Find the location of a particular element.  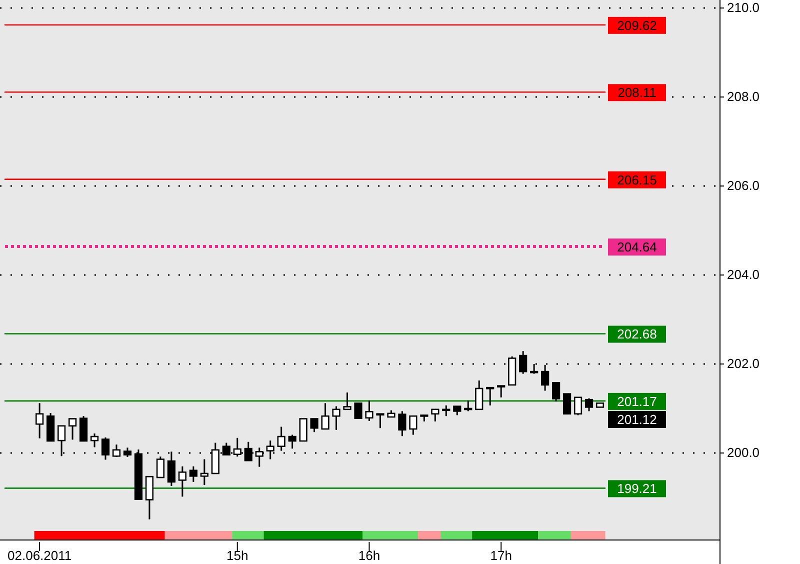

x-tick-label: 02.06.2011 is located at coordinates (40, 555).